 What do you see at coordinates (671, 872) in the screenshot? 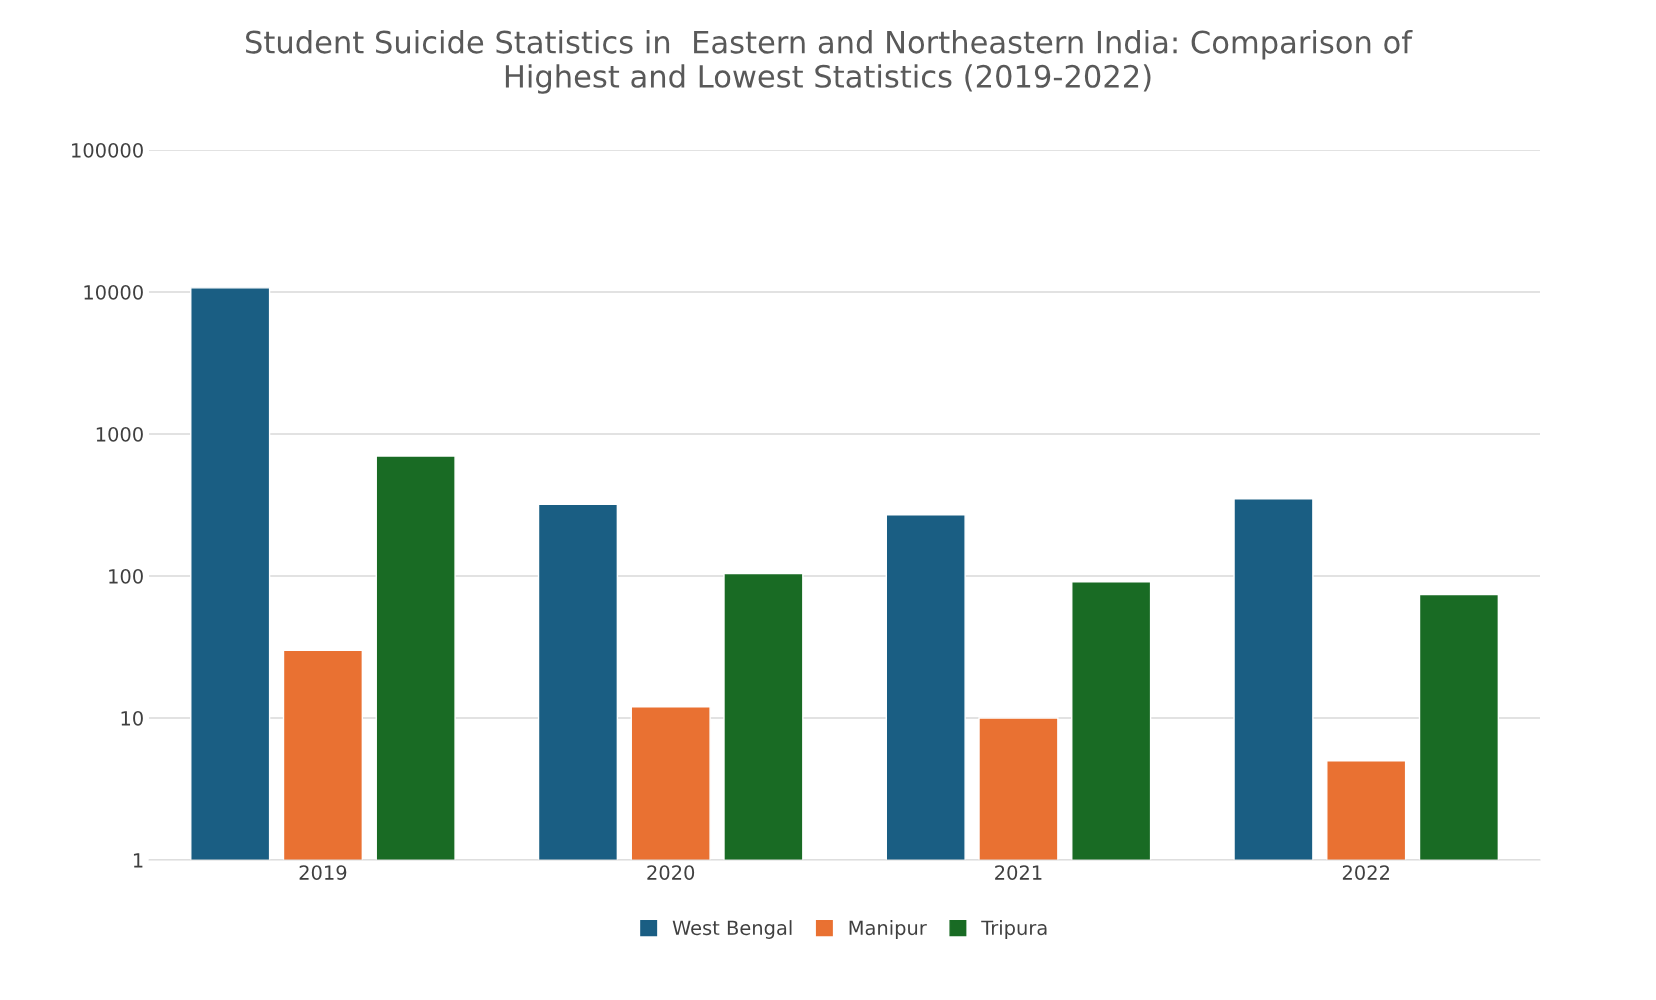
I see `x-tick-label: 2020` at bounding box center [671, 872].